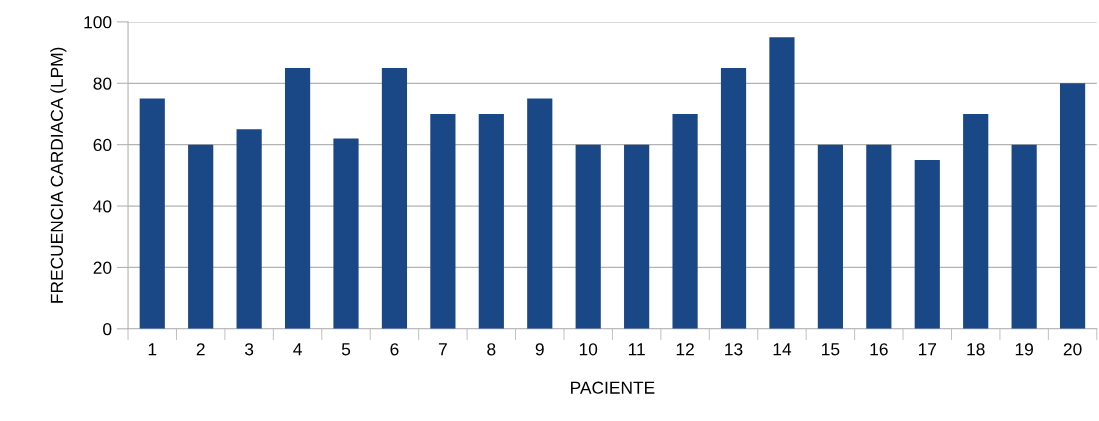  What do you see at coordinates (734, 349) in the screenshot?
I see `x-tick-label: 13` at bounding box center [734, 349].